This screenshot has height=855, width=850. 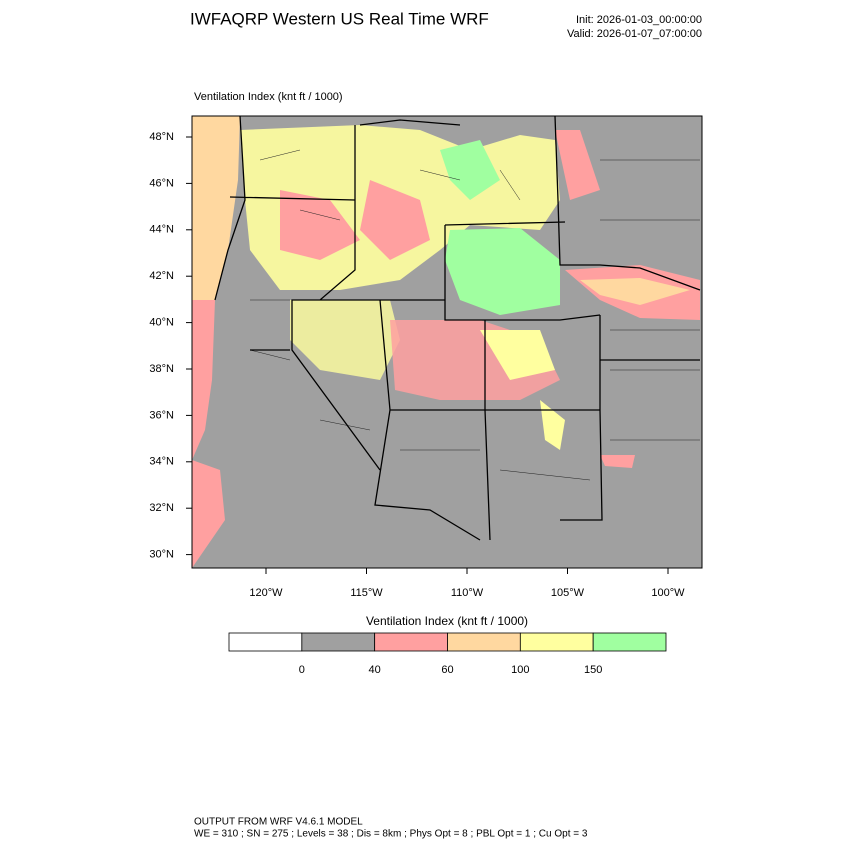 What do you see at coordinates (339, 18) in the screenshot?
I see `title: IWFAQRP Western US Real Time WRF` at bounding box center [339, 18].